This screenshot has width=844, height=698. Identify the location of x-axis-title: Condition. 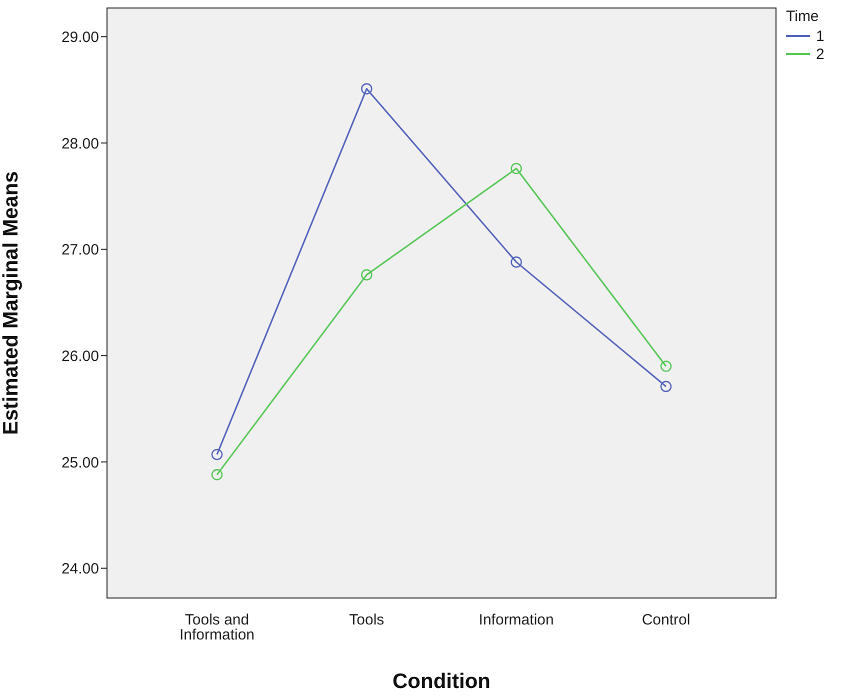
(441, 681).